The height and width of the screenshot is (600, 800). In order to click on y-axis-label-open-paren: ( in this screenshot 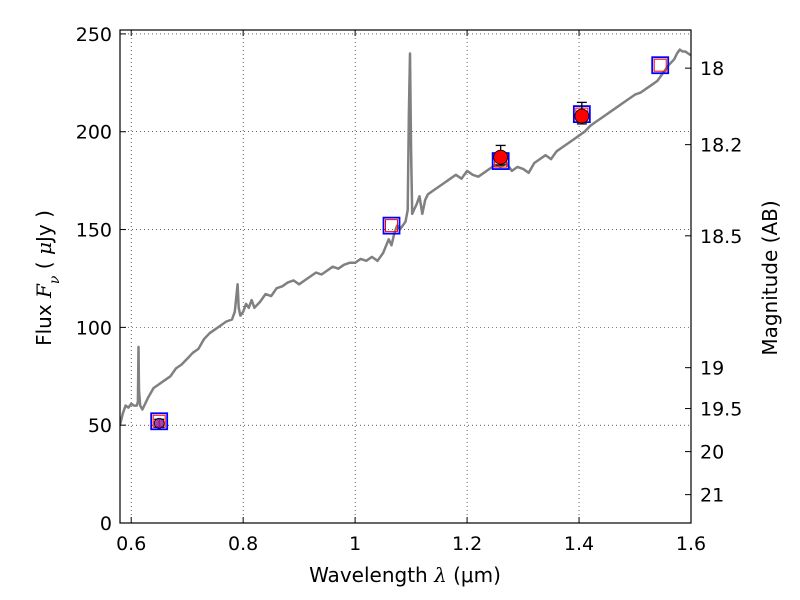, I will do `click(44, 265)`.